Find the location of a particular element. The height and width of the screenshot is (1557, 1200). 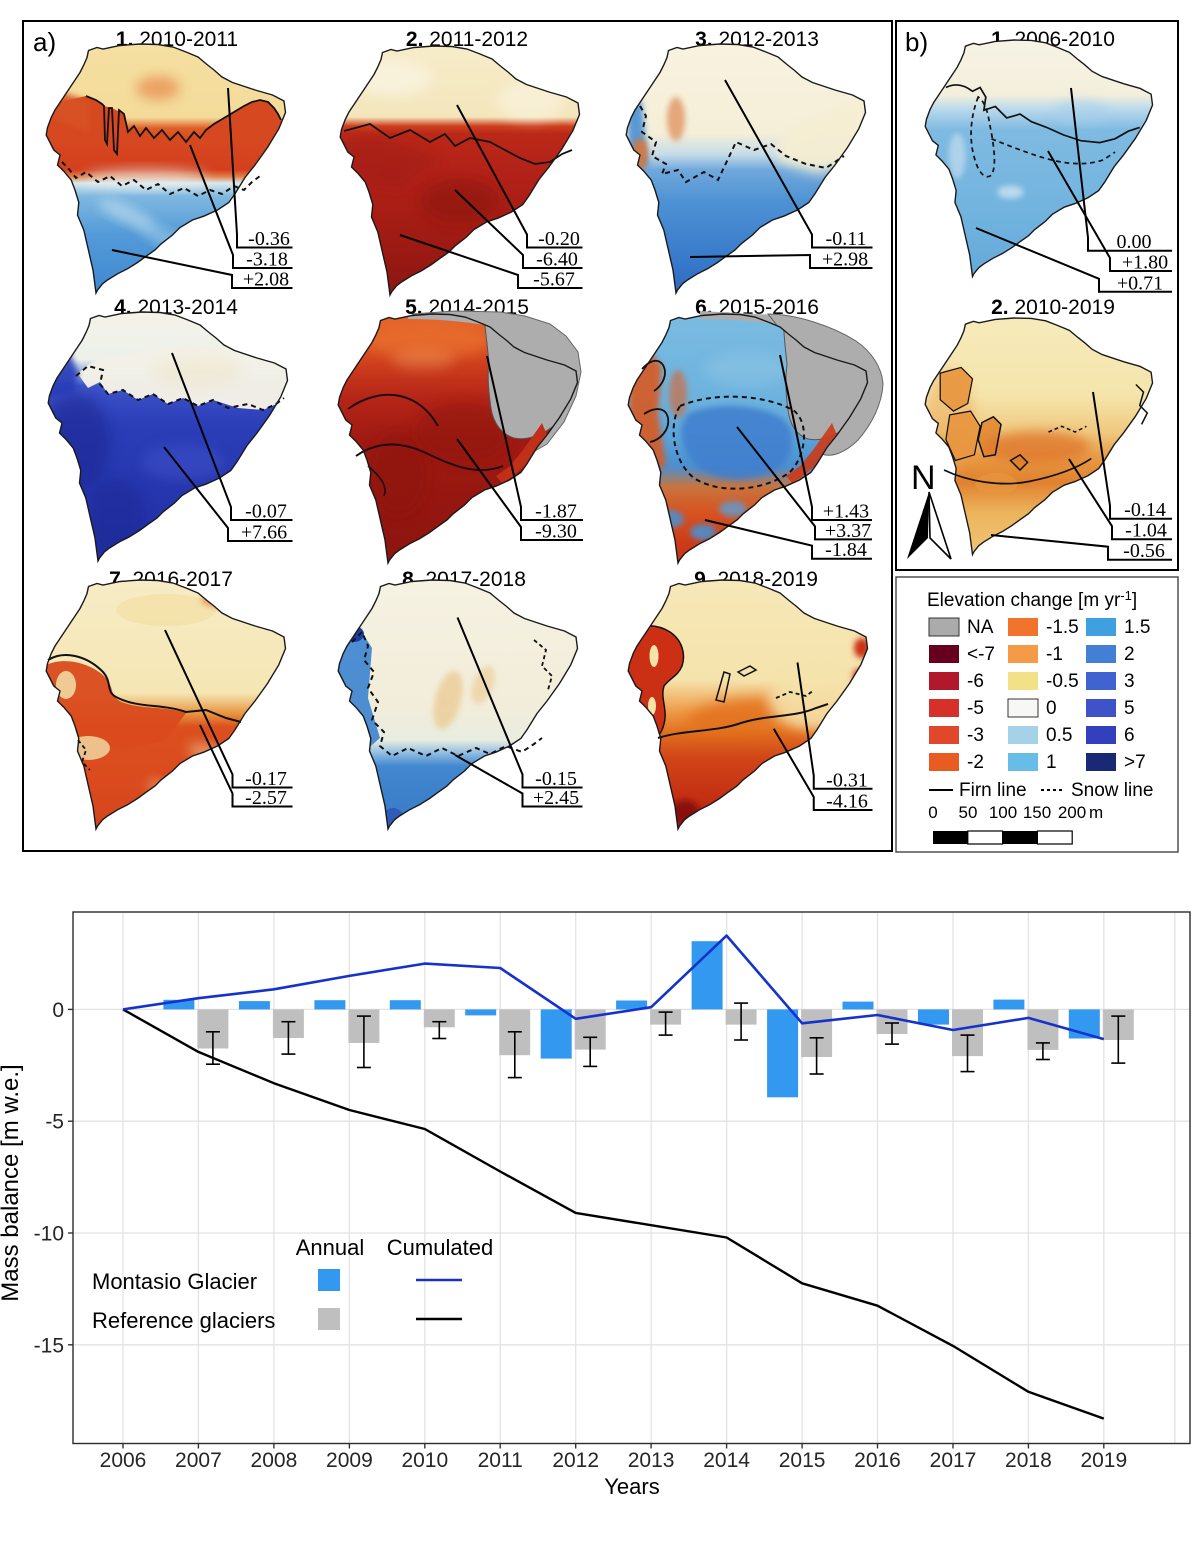

svg-text: -9.30 is located at coordinates (556, 532).